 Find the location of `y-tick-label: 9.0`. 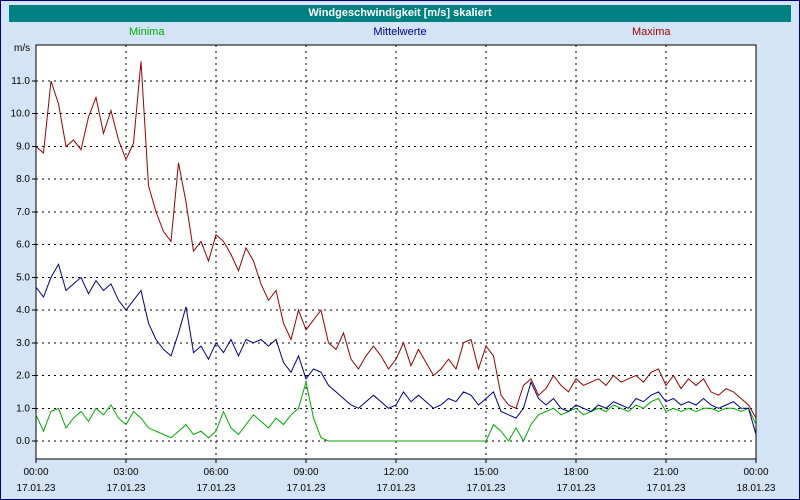

y-tick-label: 9.0 is located at coordinates (23, 146).